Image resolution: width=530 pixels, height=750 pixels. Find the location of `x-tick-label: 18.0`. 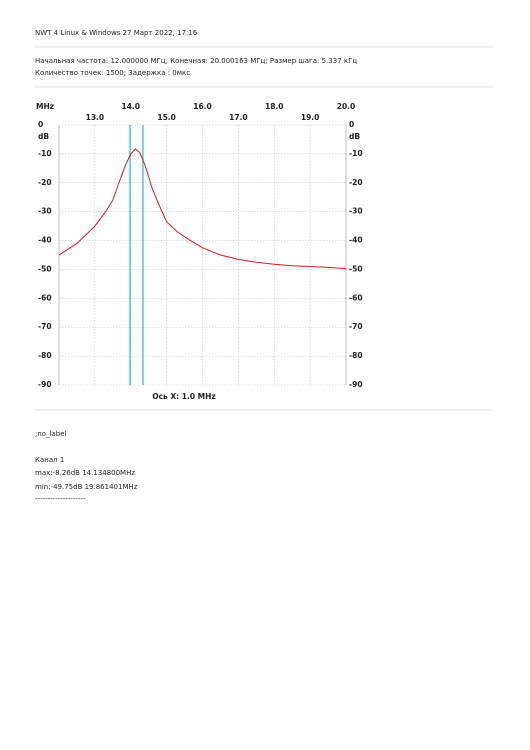

x-tick-label: 18.0 is located at coordinates (274, 106).